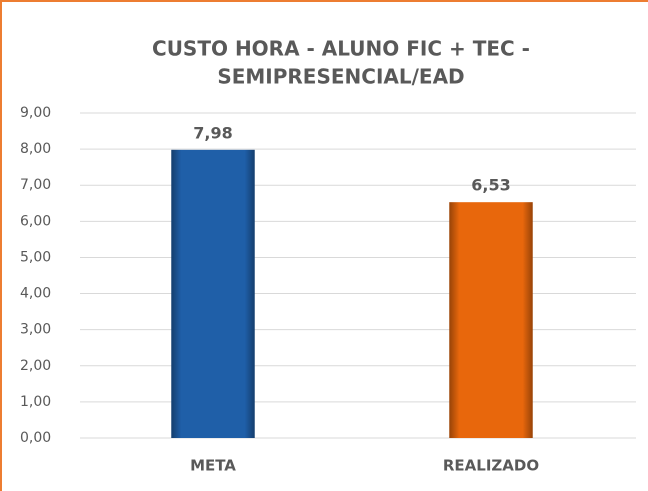  I want to click on chart-title: CUSTO HORA - ALUNO FIC + TEC -, so click(341, 49).